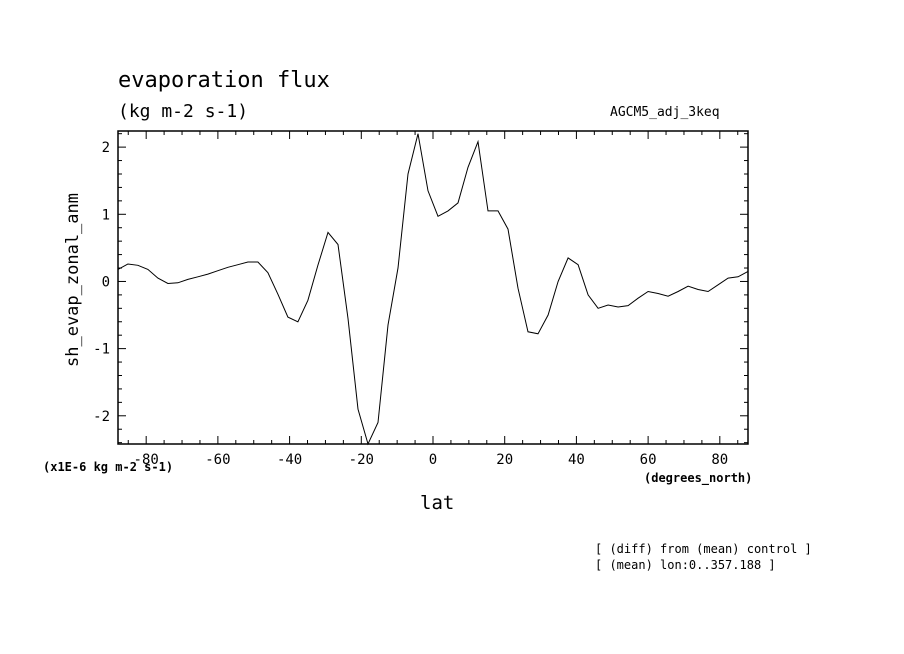 This screenshot has width=904, height=654. Describe the element at coordinates (703, 549) in the screenshot. I see `footnote-diff: [ (diff) from (mean) control ]` at that location.